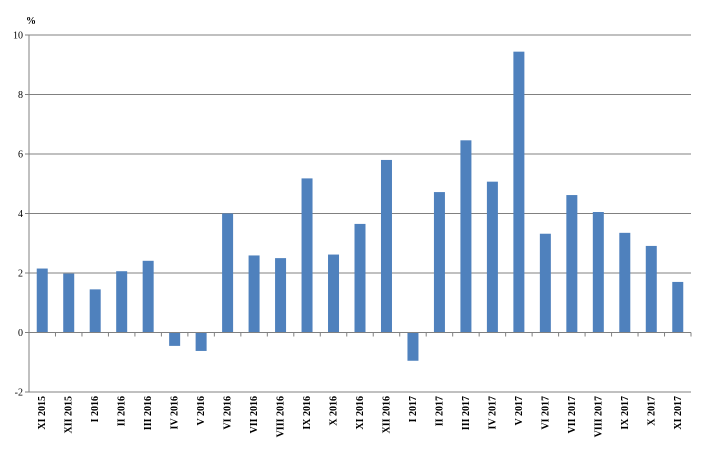 The width and height of the screenshot is (708, 450). I want to click on x-tick-label: VII 2017, so click(572, 415).